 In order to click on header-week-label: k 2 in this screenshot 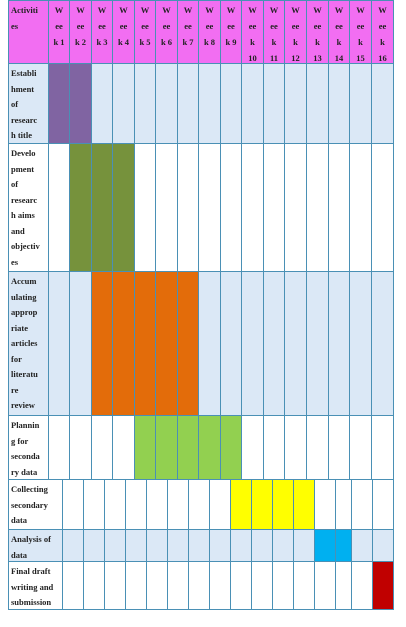, I will do `click(80, 42)`.